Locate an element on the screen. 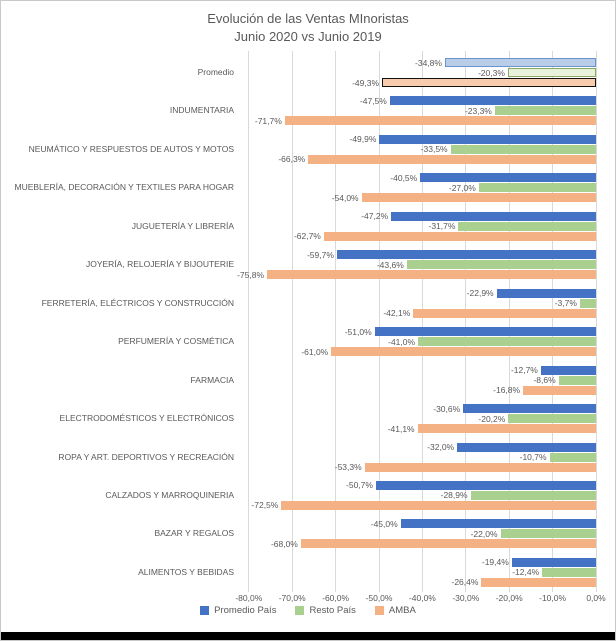 The image size is (616, 641). value-label-resto-pa-s-promedio: -20,3% is located at coordinates (491, 72).